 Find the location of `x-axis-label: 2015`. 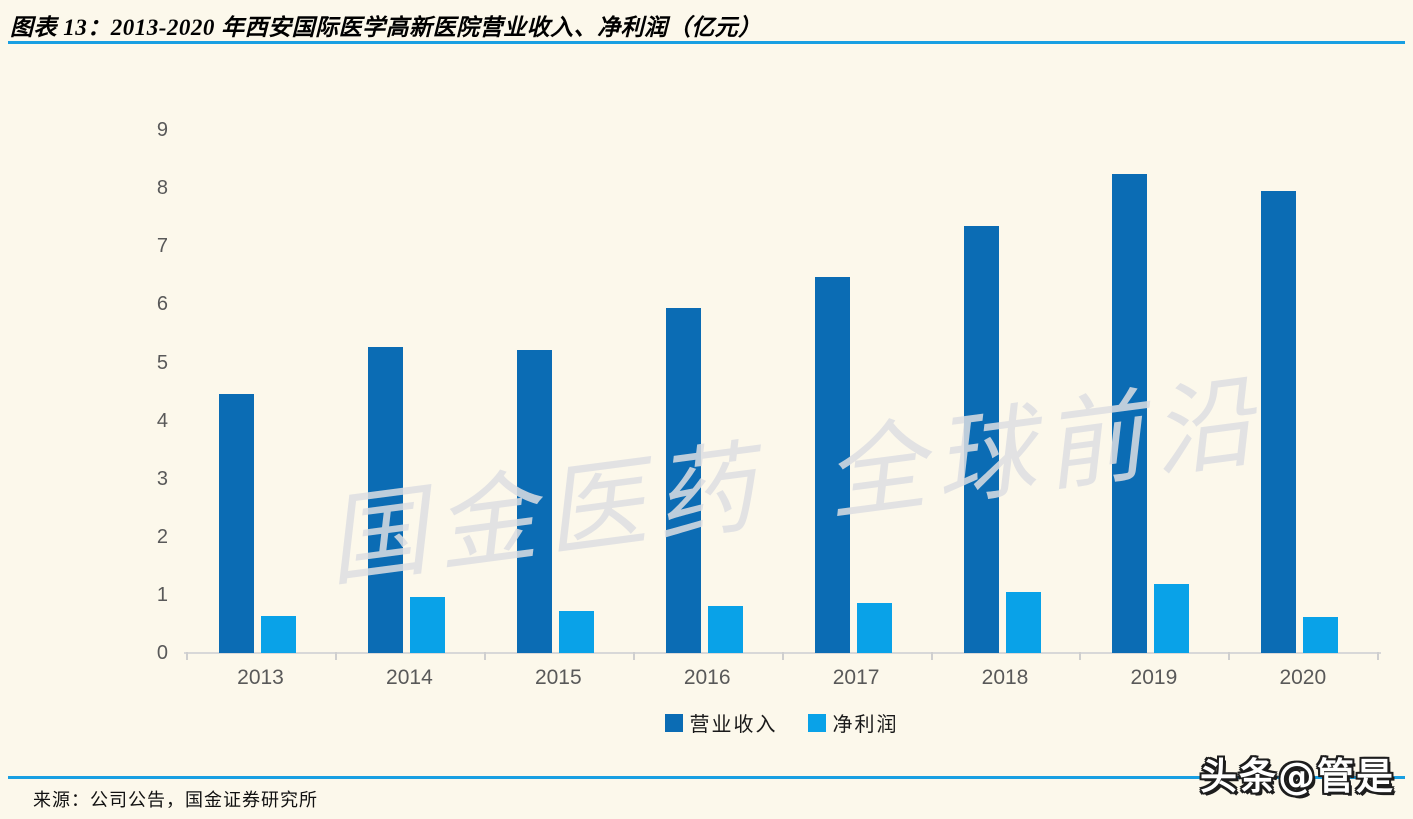

x-axis-label: 2015 is located at coordinates (558, 677).